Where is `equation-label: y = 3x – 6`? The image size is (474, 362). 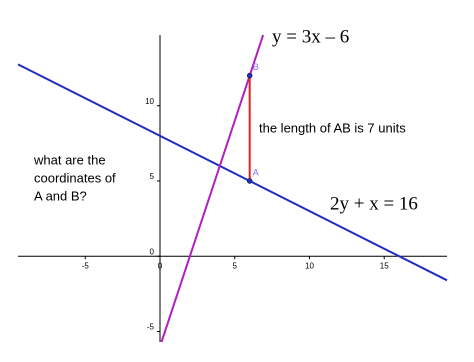 equation-label: y = 3x – 6 is located at coordinates (310, 36).